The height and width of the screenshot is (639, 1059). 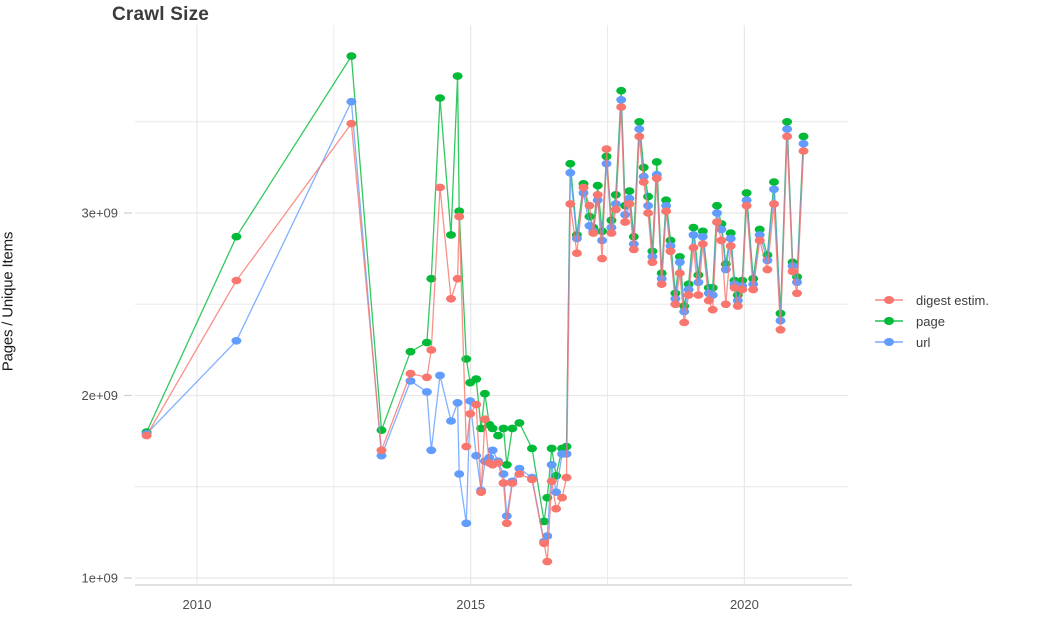 What do you see at coordinates (923, 342) in the screenshot?
I see `legend-label: url` at bounding box center [923, 342].